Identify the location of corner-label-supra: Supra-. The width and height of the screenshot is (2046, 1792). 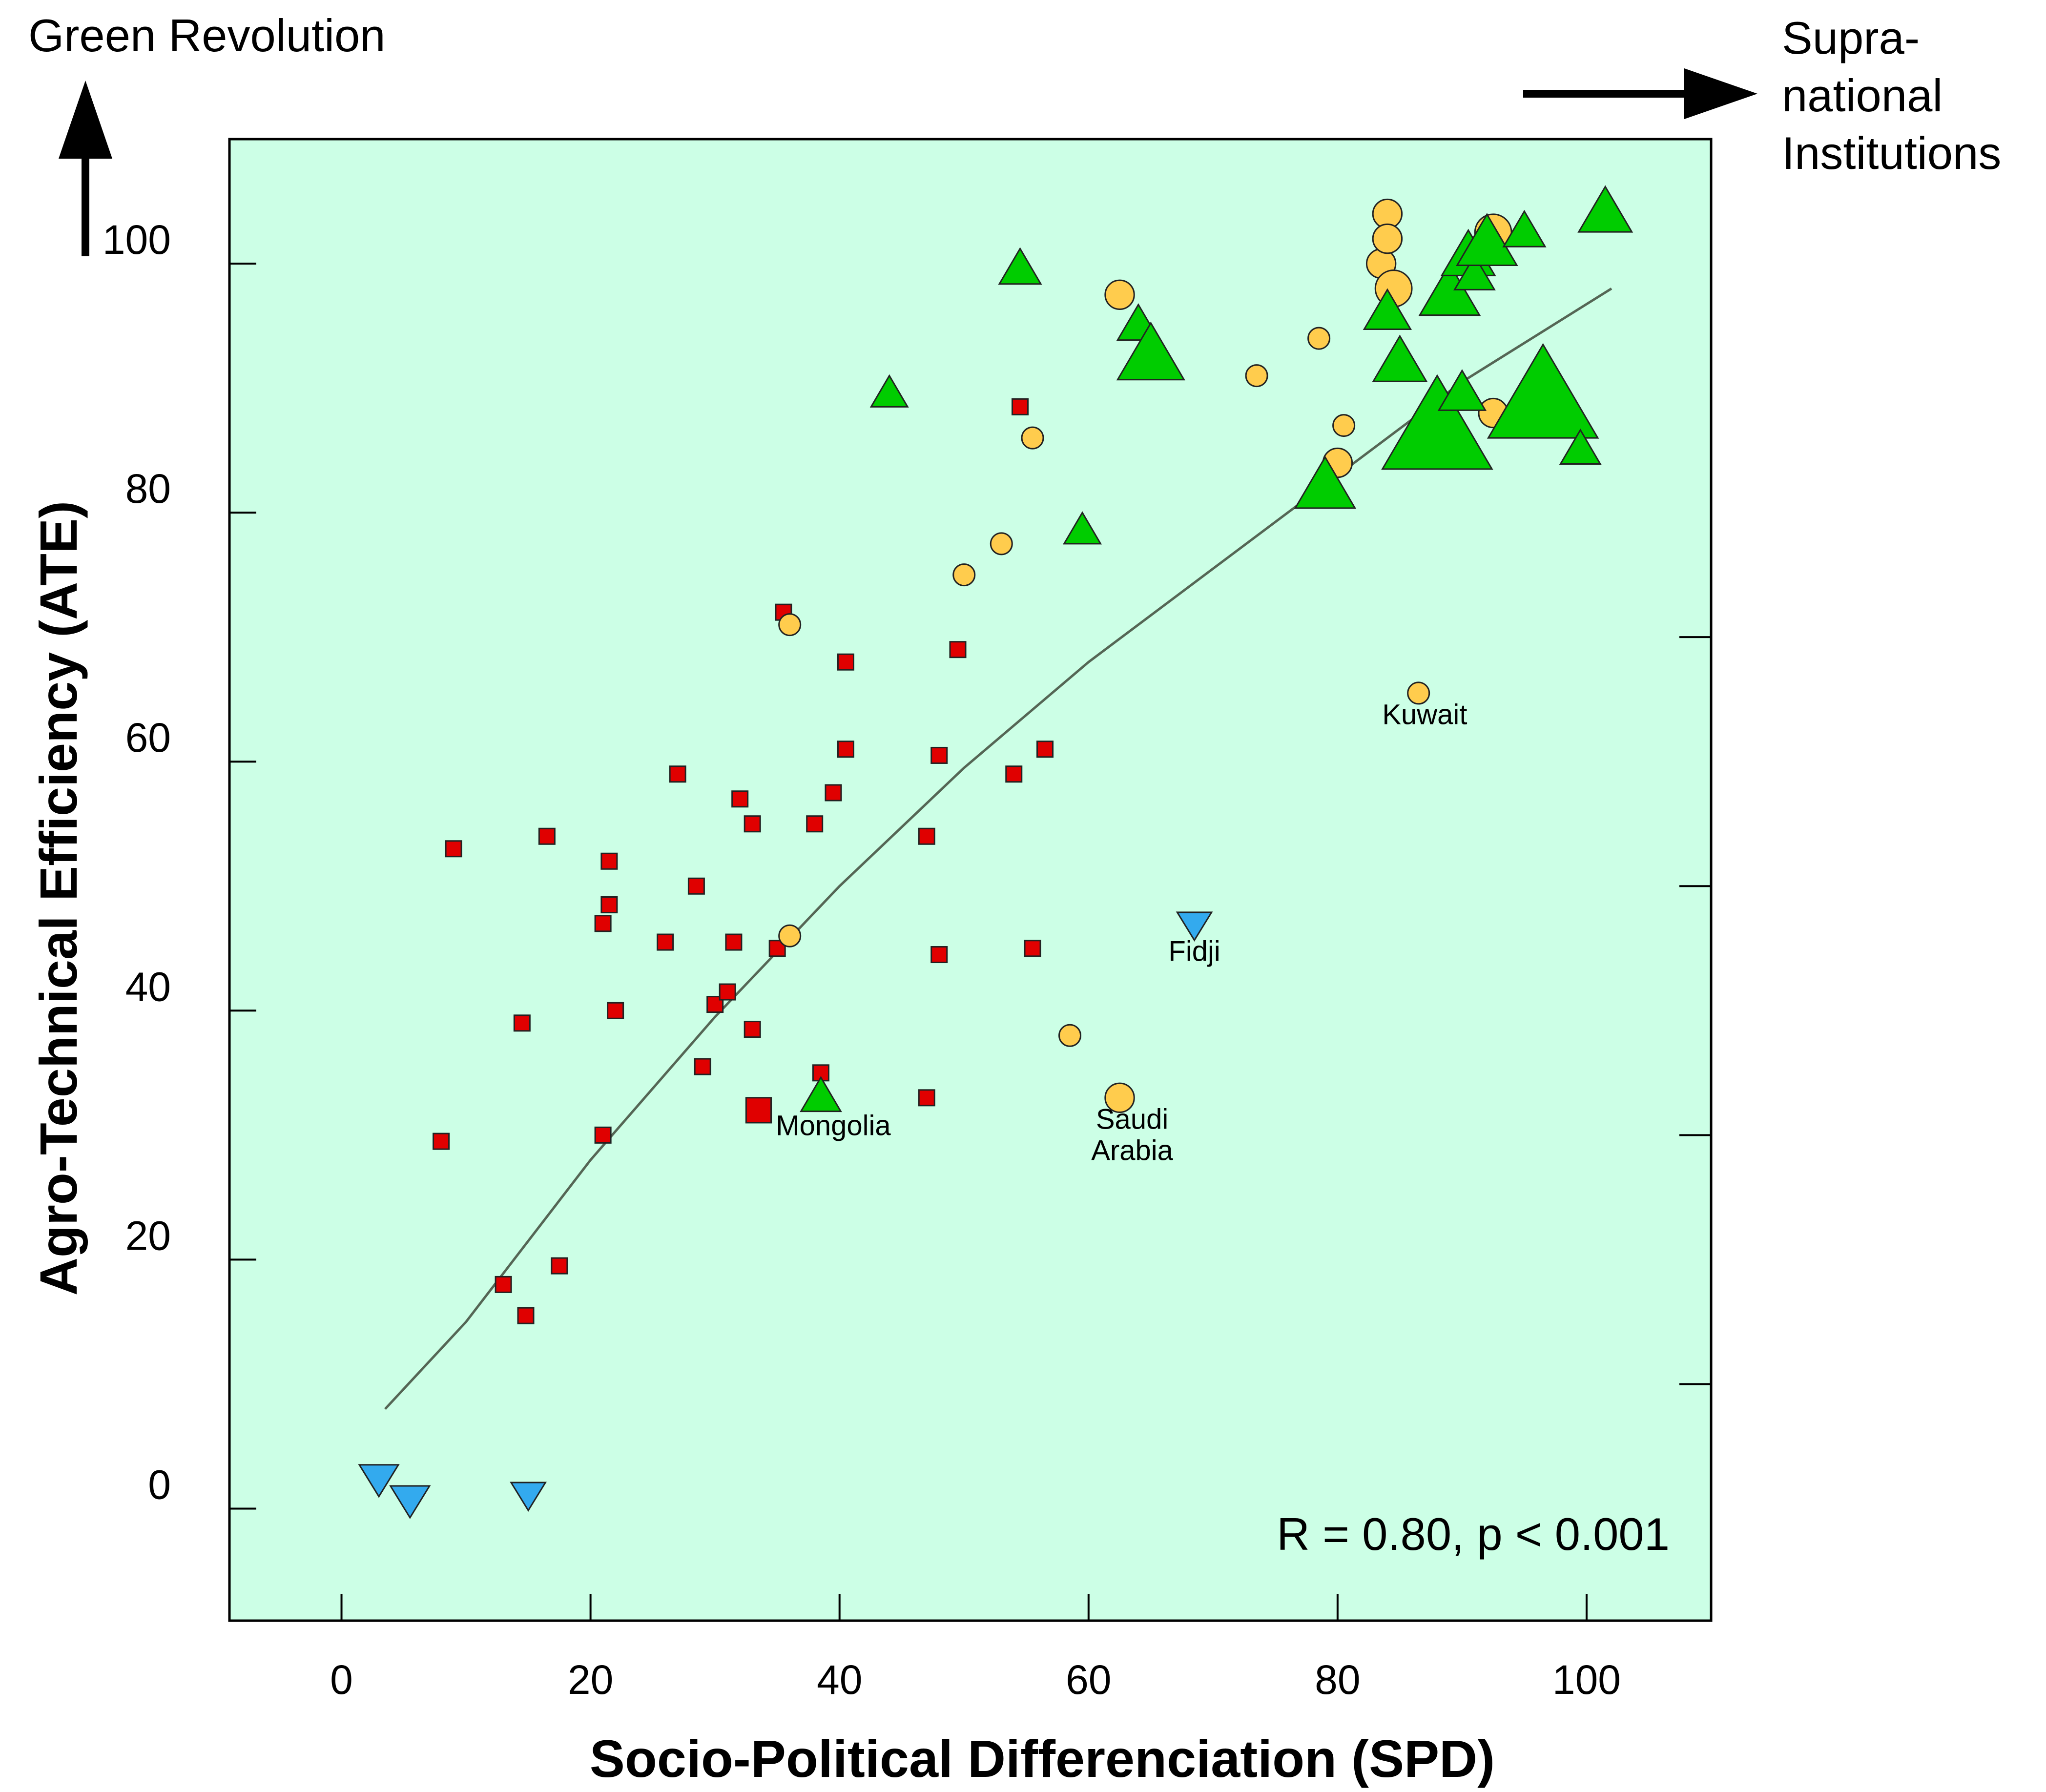
(1851, 37).